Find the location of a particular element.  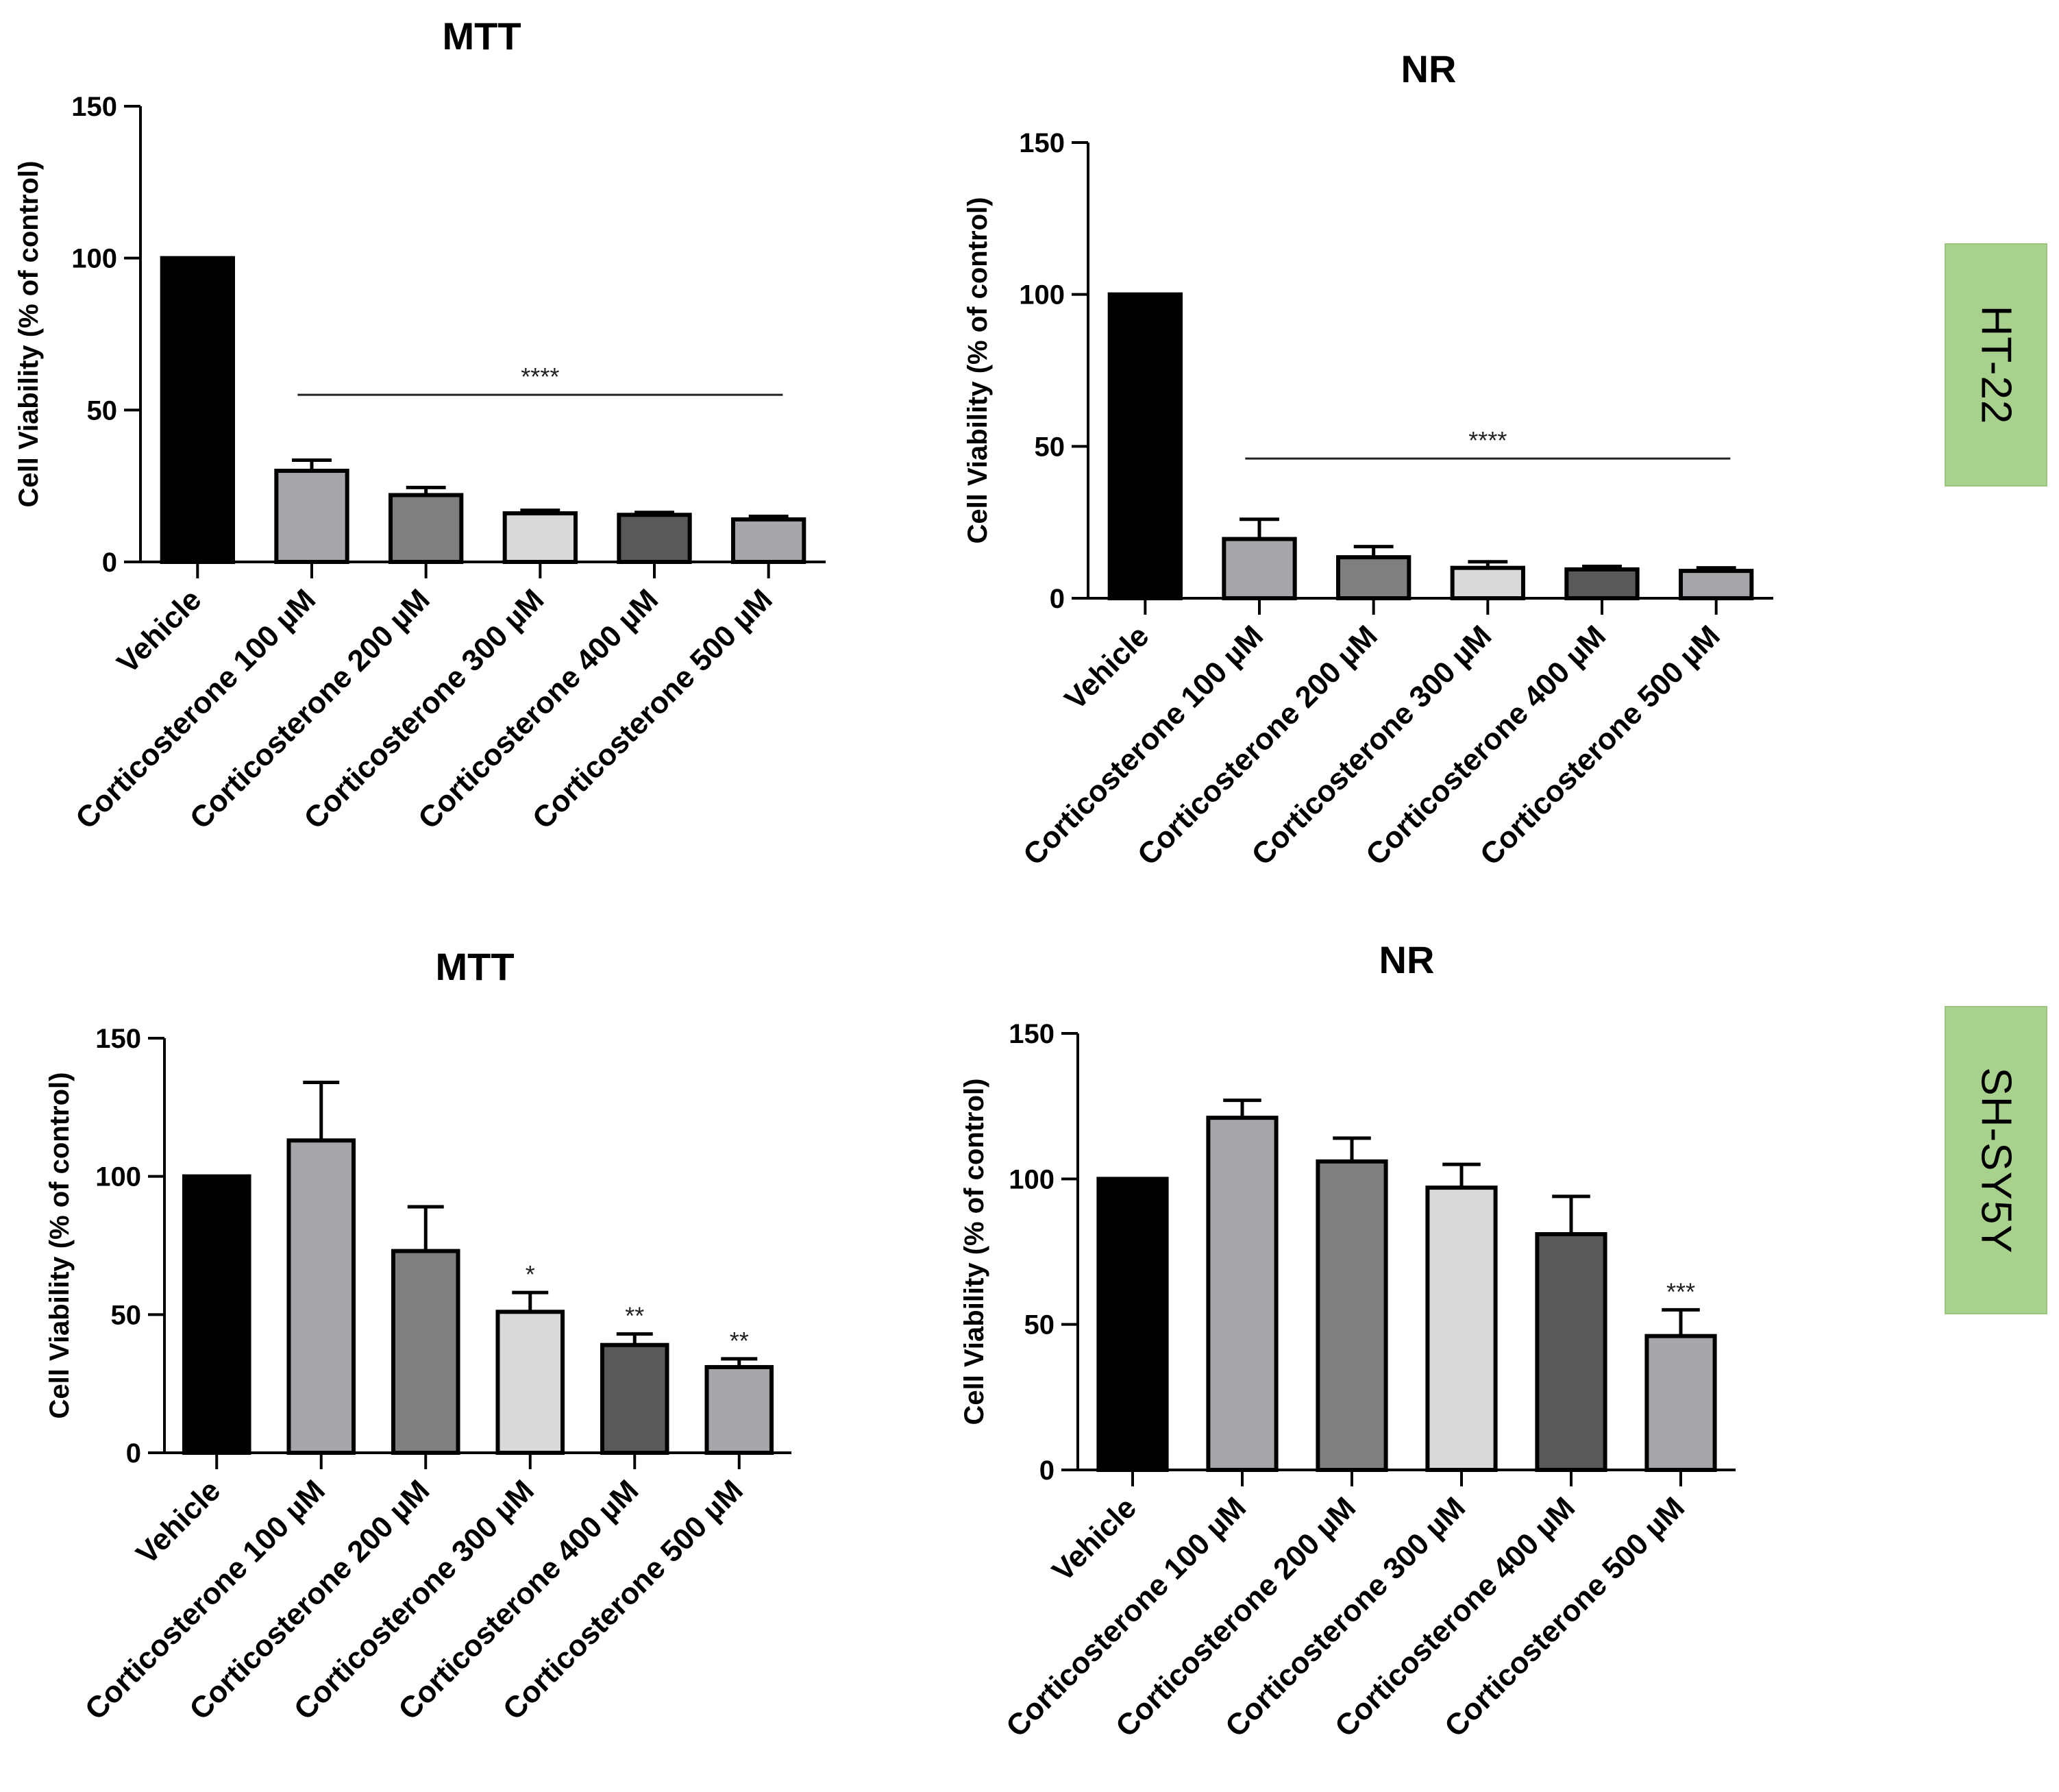

cell-line-tag-ht22-label: HT-22 is located at coordinates (1996, 365).